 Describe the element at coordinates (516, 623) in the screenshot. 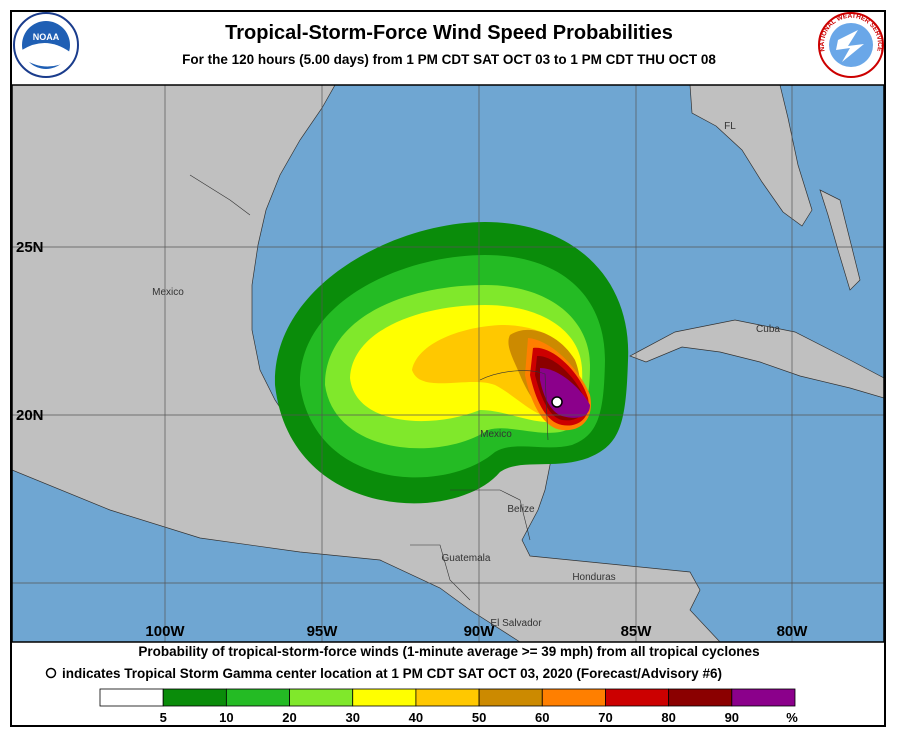

I see `place-label: El Salvador` at that location.